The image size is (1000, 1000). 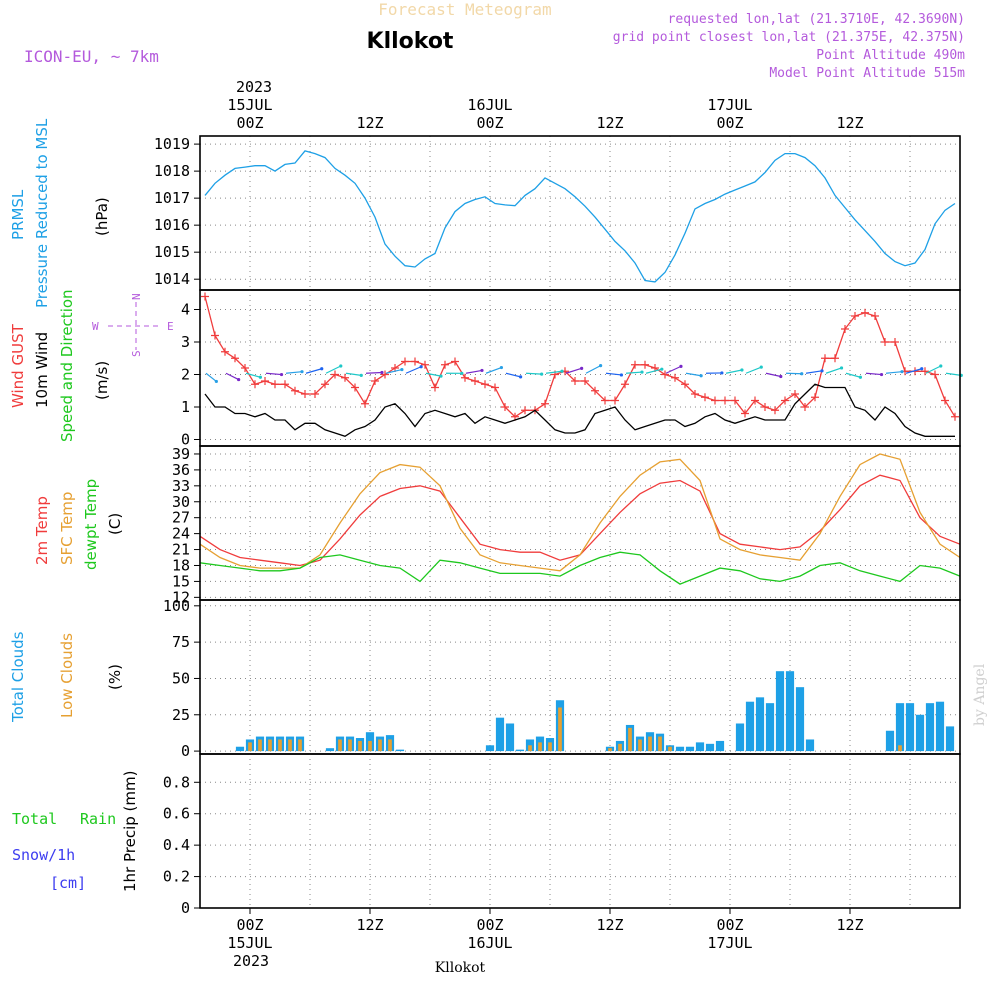 What do you see at coordinates (609, 925) in the screenshot?
I see `bottom-hour-label: 12Z` at bounding box center [609, 925].